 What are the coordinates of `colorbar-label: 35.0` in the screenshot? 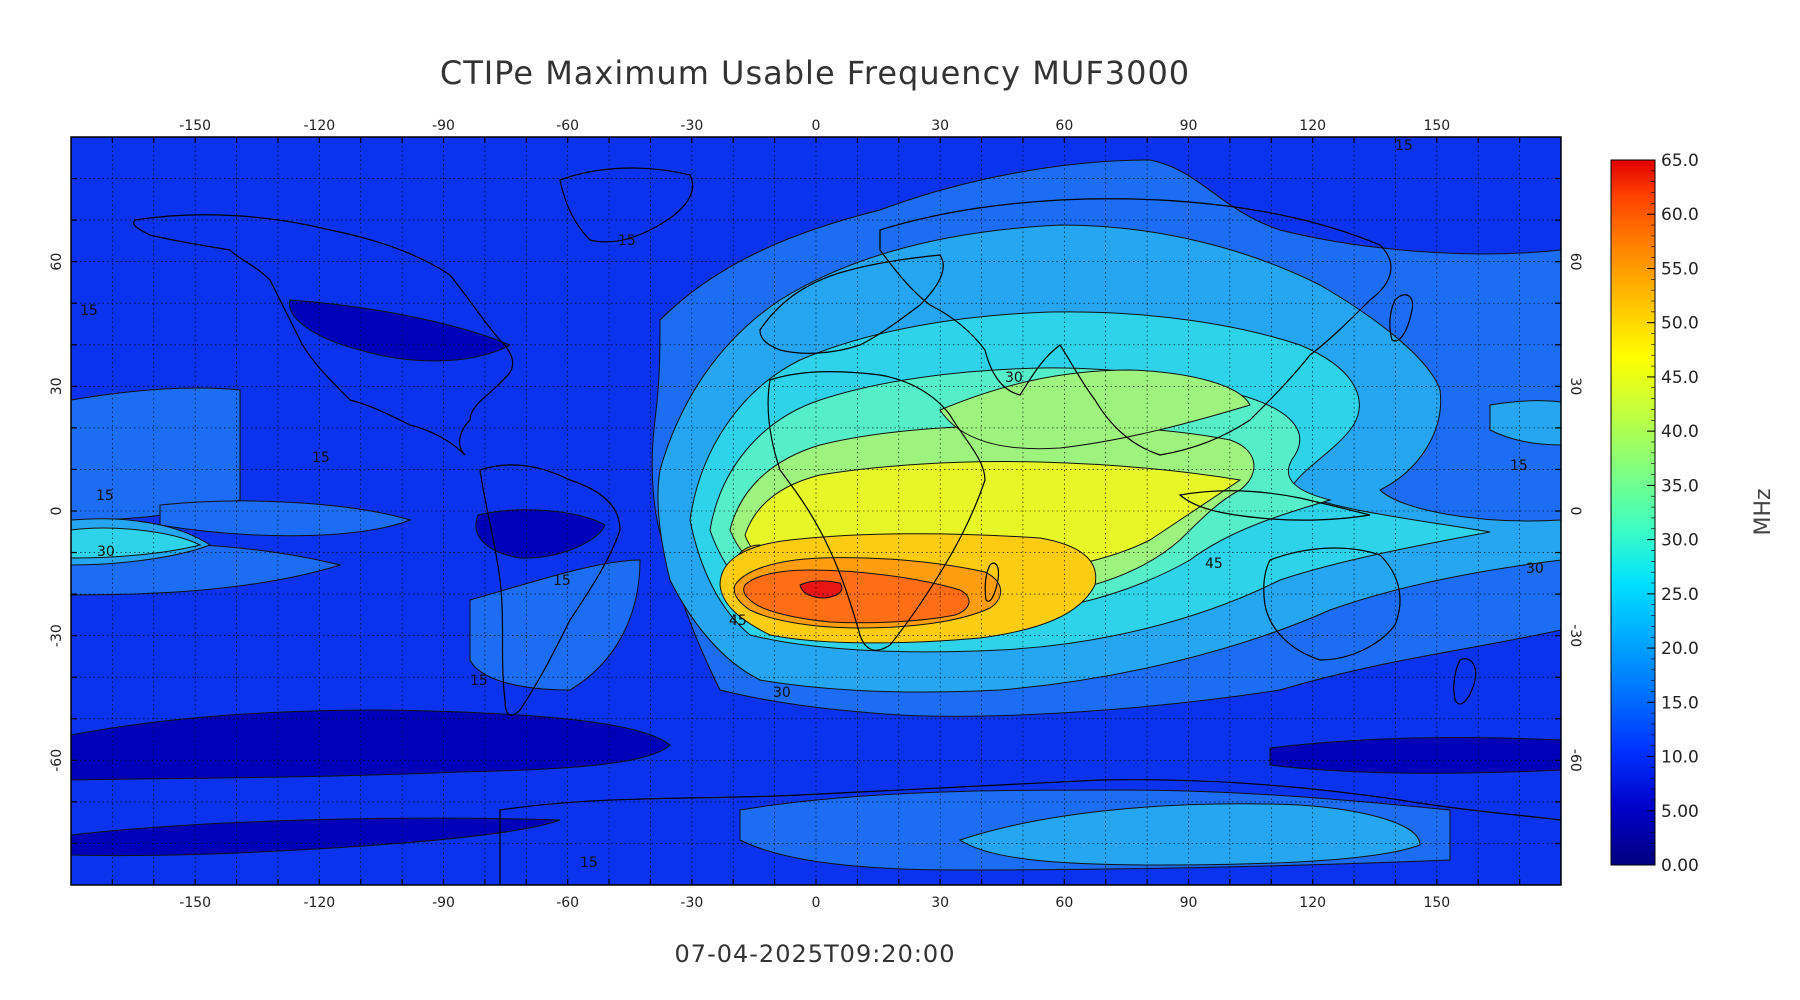 It's located at (1680, 486).